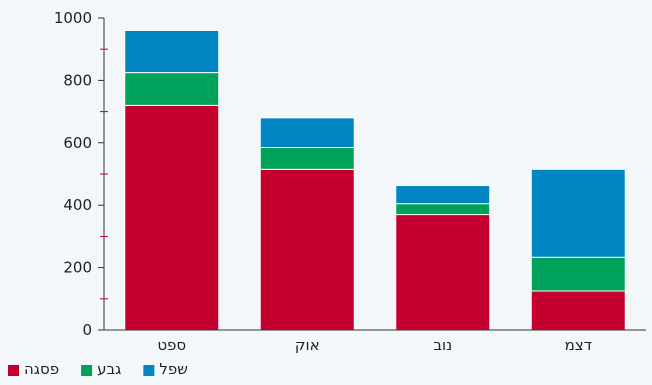 Image resolution: width=652 pixels, height=385 pixels. Describe the element at coordinates (73, 18) in the screenshot. I see `y-tick-label-1000: 1000` at that location.